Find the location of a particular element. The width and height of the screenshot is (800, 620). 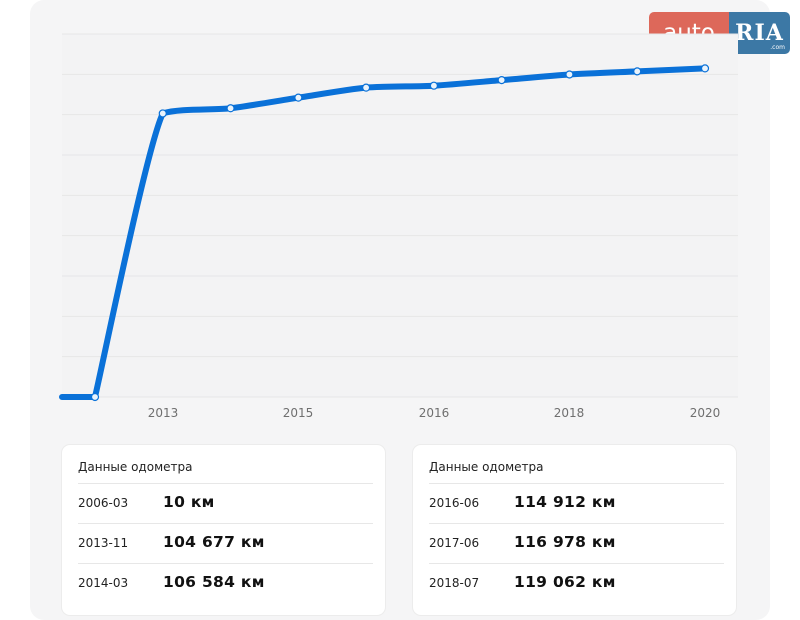

odometer-row: 2014-03 106 584 км is located at coordinates (225, 583).